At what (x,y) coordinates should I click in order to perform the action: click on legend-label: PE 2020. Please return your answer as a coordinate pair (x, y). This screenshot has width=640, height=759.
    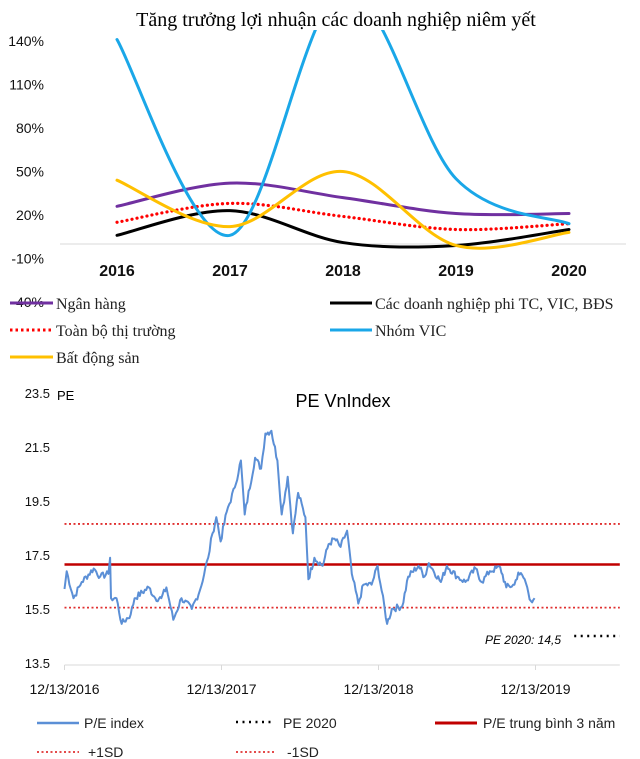
    Looking at the image, I should click on (310, 723).